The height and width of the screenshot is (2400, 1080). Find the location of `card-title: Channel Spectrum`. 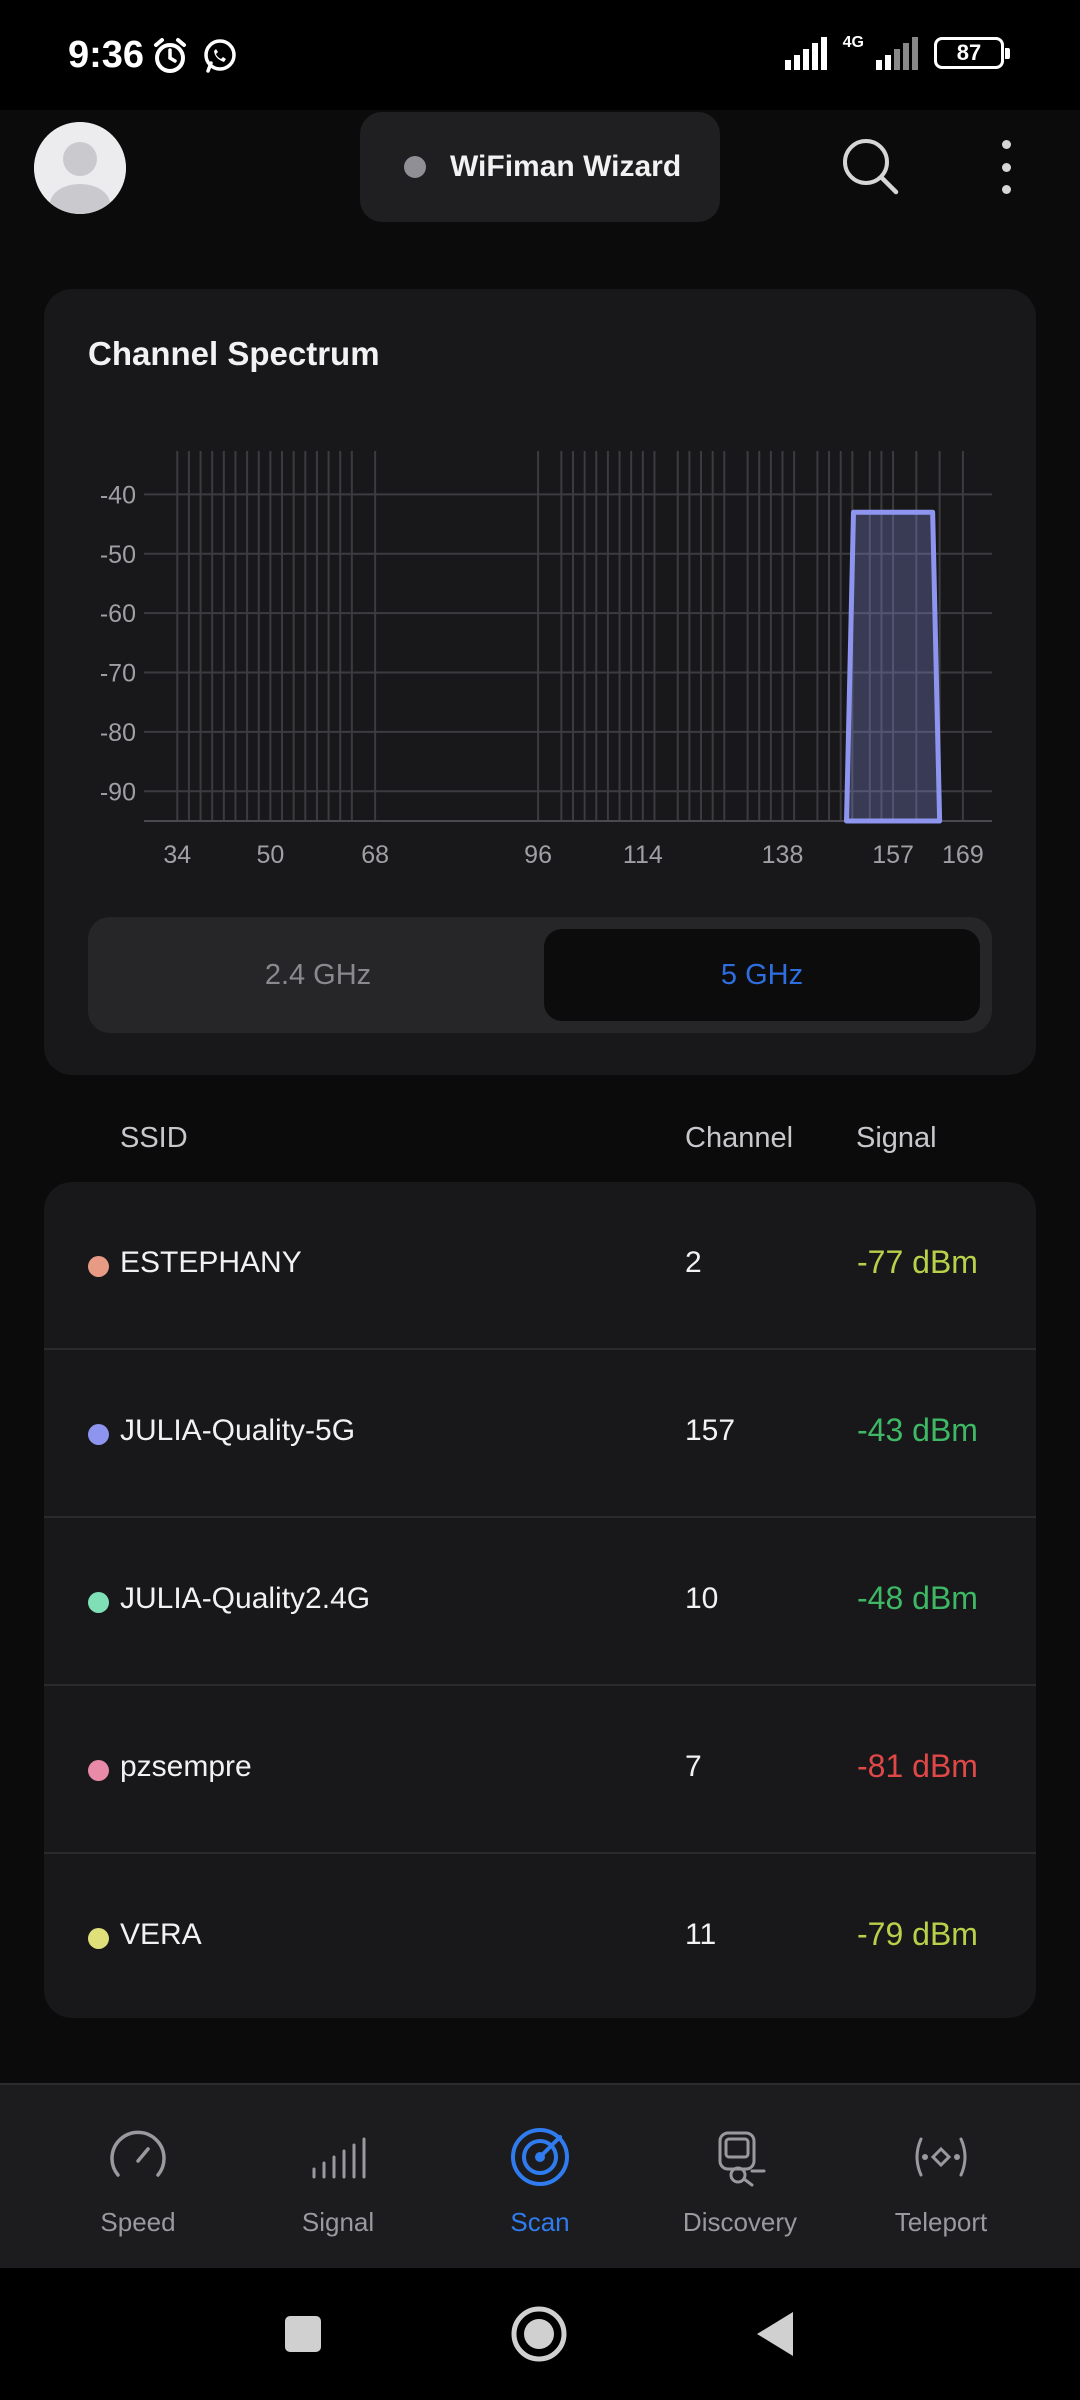

card-title: Channel Spectrum is located at coordinates (234, 353).